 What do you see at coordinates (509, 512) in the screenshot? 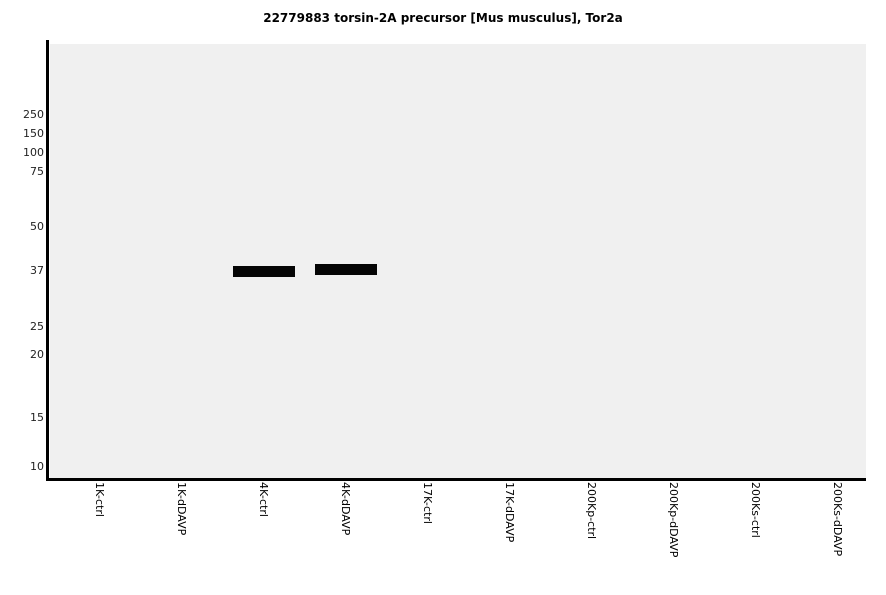
I see `x-tick-label-17k-ddavp: 17K-dDAVP` at bounding box center [509, 512].